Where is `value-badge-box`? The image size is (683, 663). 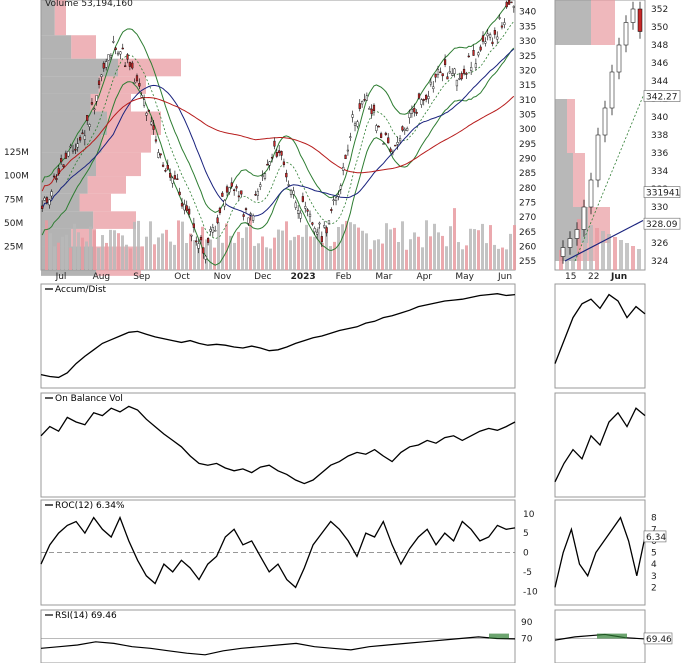 value-badge-box is located at coordinates (662, 96).